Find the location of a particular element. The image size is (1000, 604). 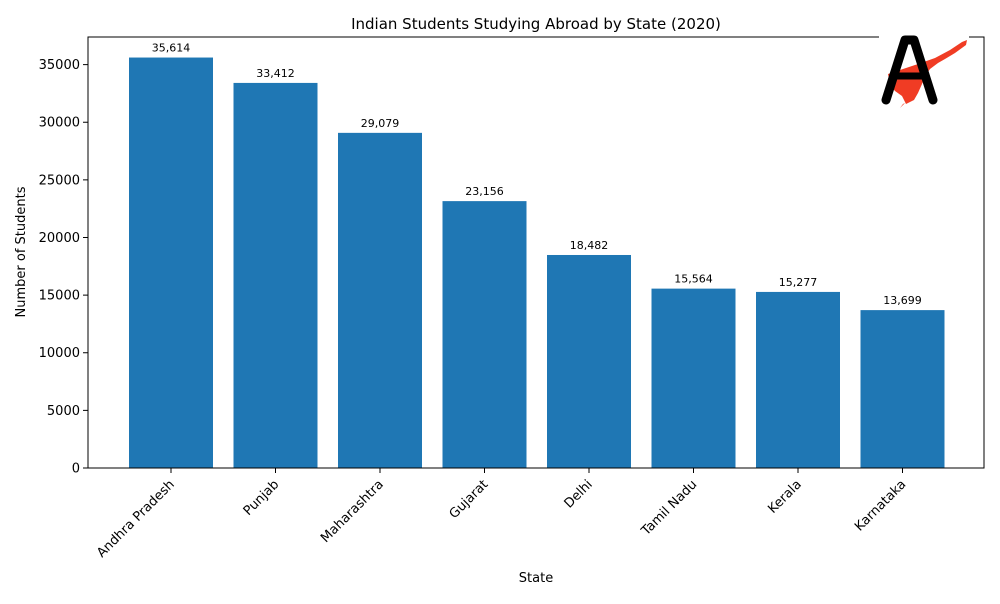

letter-a-icon is located at coordinates (909, 70).